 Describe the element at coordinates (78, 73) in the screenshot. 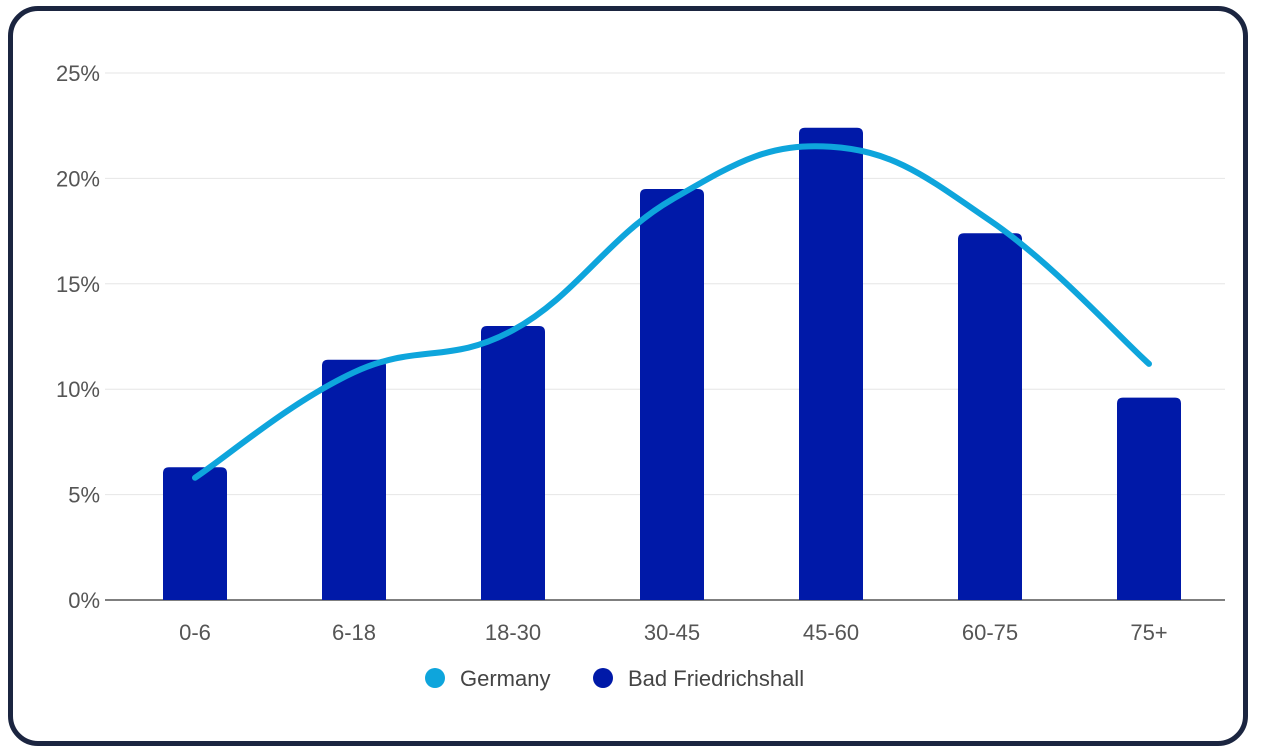

I see `y-tick-label: 25%` at that location.